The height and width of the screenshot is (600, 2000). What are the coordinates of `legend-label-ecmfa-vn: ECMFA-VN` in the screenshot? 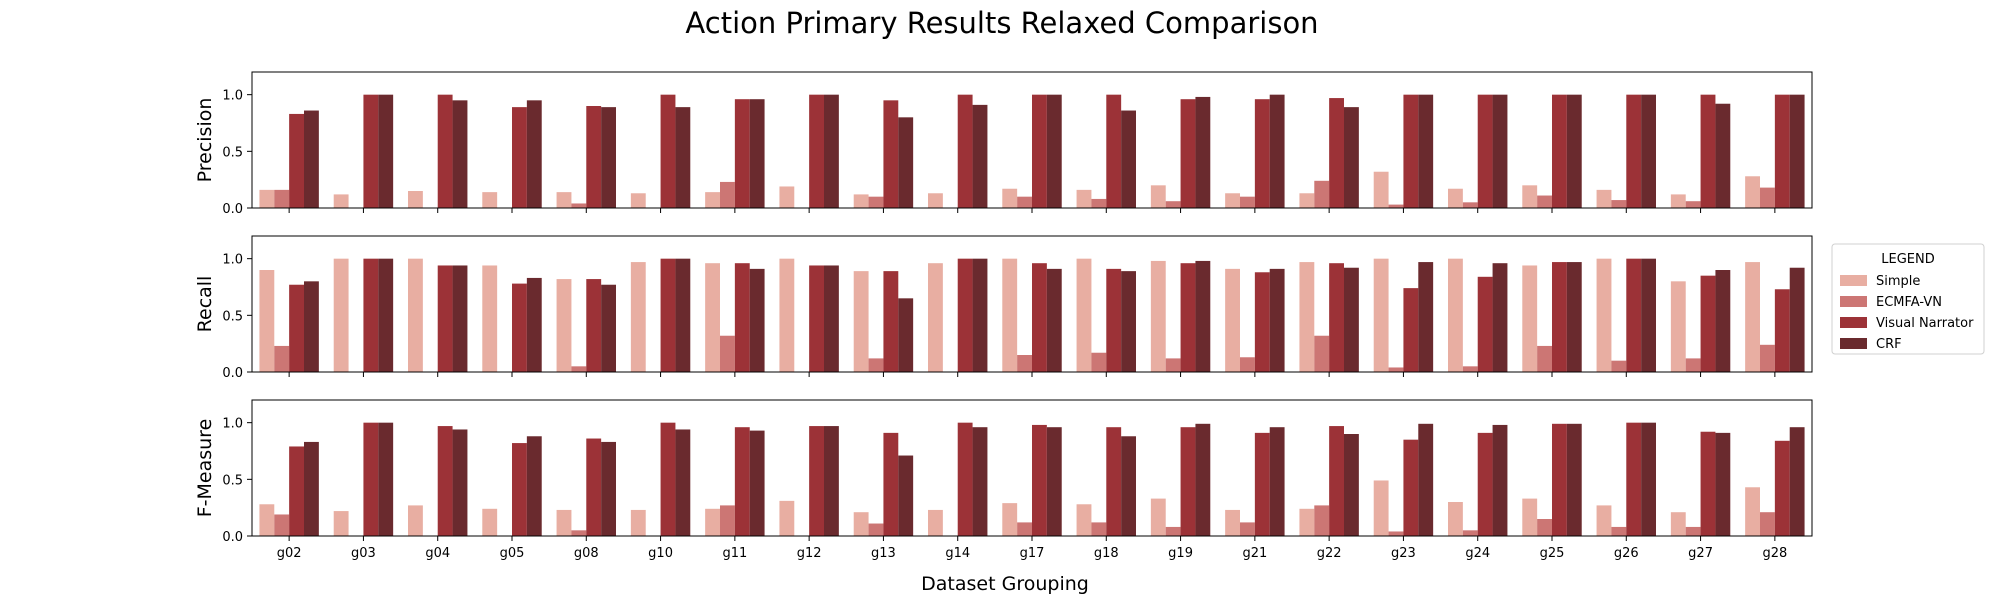 It's located at (1909, 302).